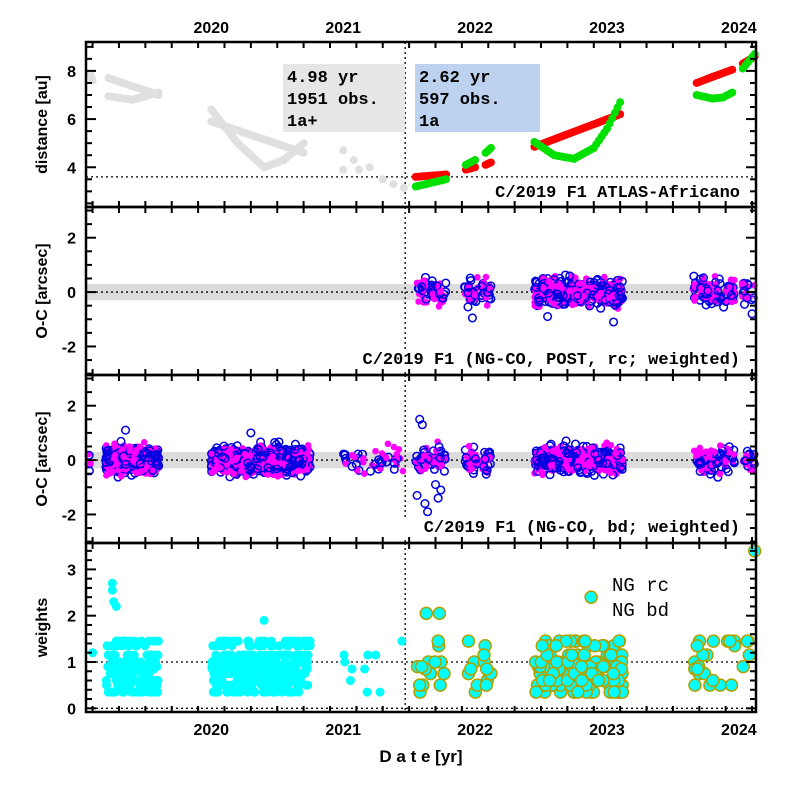 The width and height of the screenshot is (797, 797). What do you see at coordinates (460, 100) in the screenshot?
I see `info-box-line: 597 obs.` at bounding box center [460, 100].